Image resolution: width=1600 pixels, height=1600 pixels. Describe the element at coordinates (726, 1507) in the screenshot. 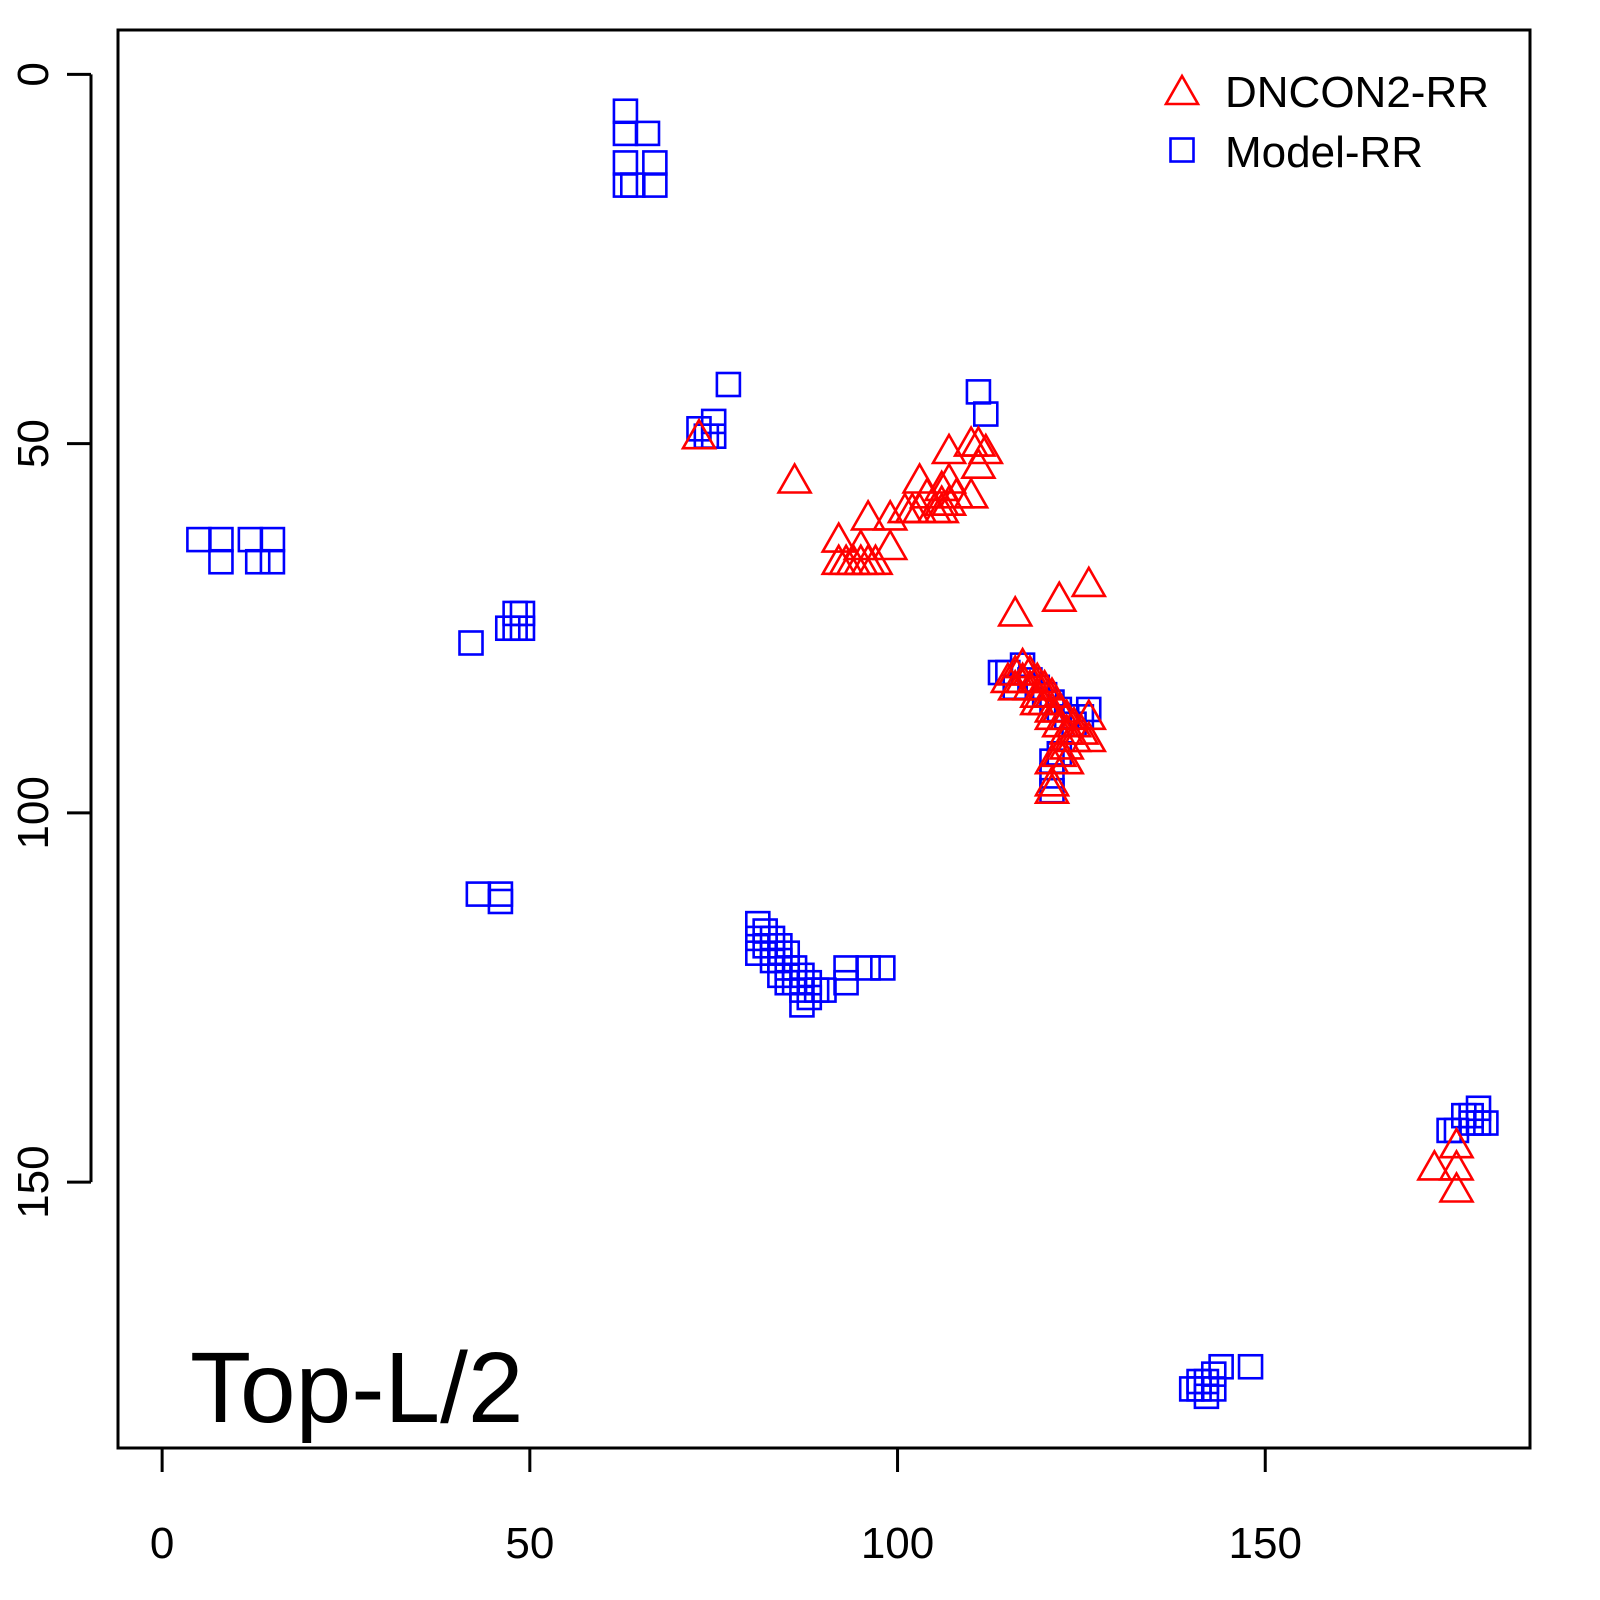

I see `x-axis: 0 50 100 150` at that location.